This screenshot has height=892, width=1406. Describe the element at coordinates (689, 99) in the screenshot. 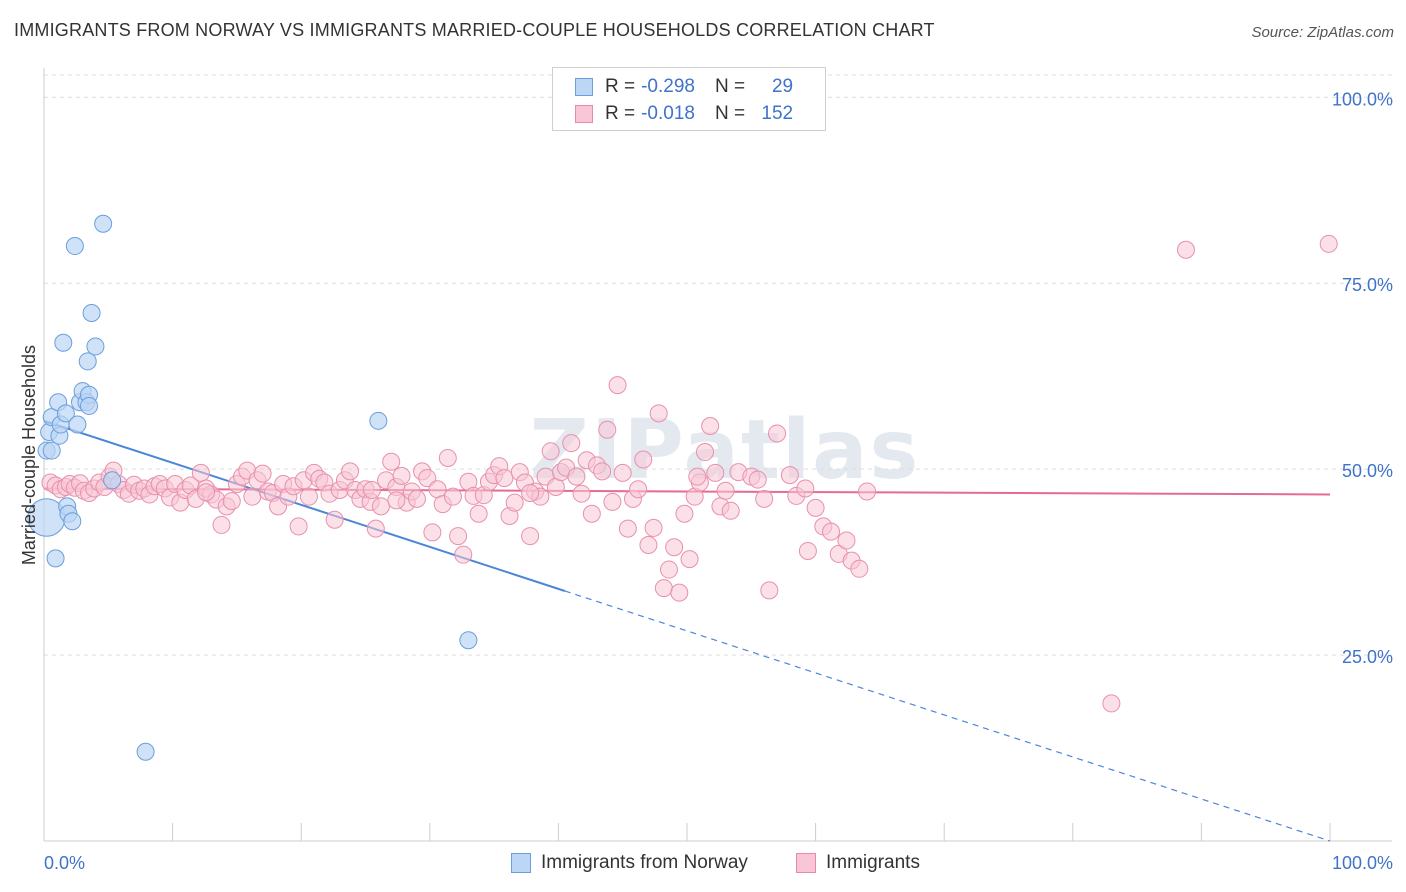

I see `correlation-legend: R = -0.298 N = 29 R = -0.018 N = 152` at that location.